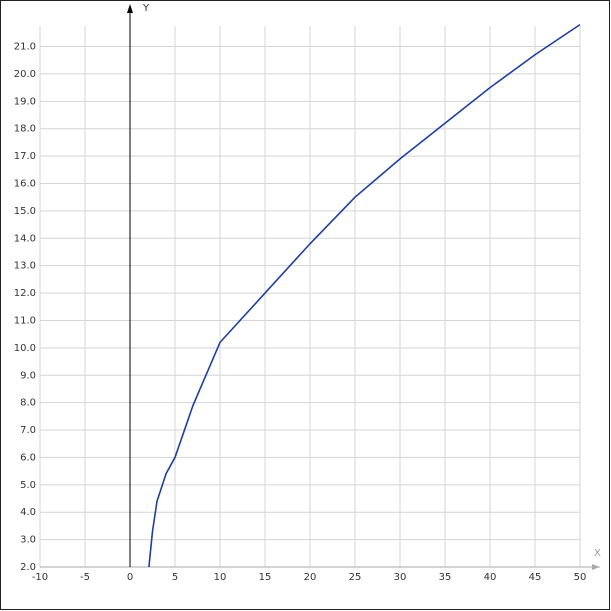 The width and height of the screenshot is (611, 611). I want to click on x-tick-label: 30, so click(400, 577).